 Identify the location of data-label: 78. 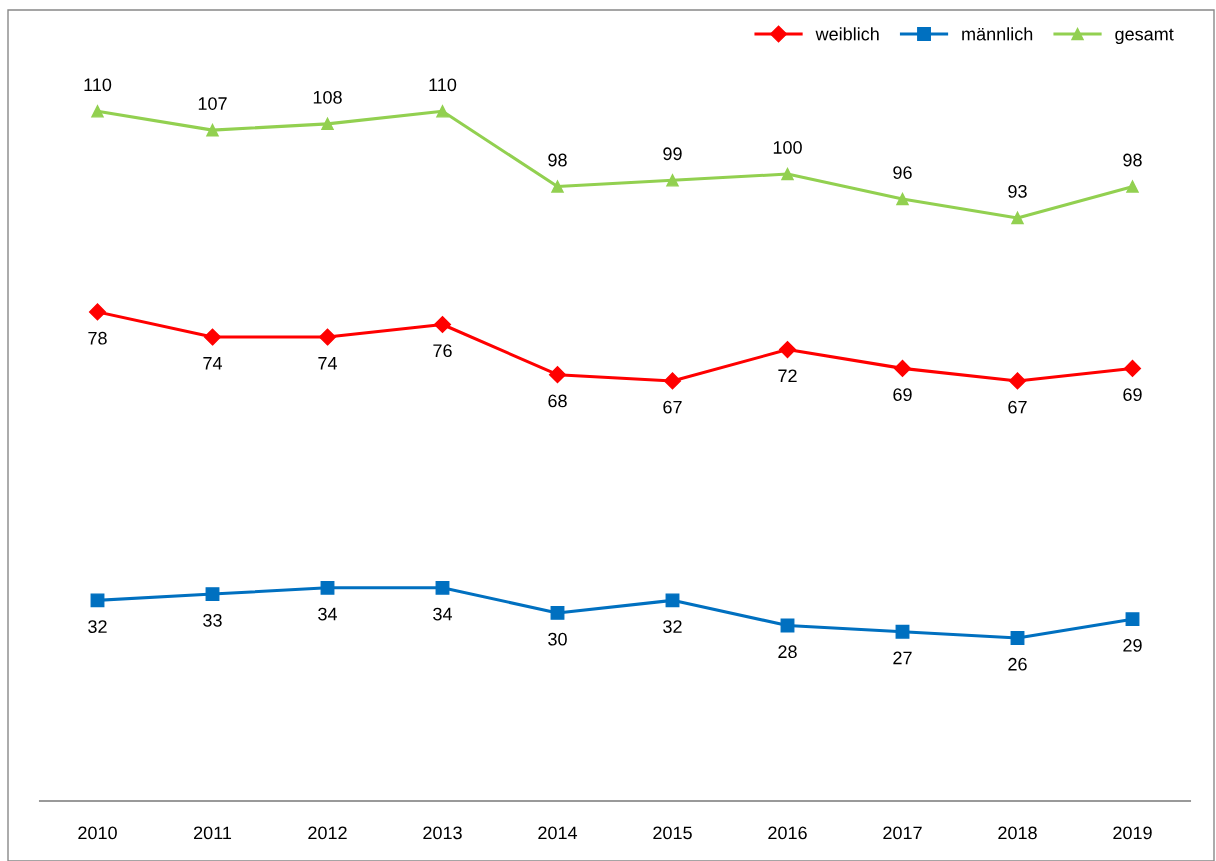
(97, 338).